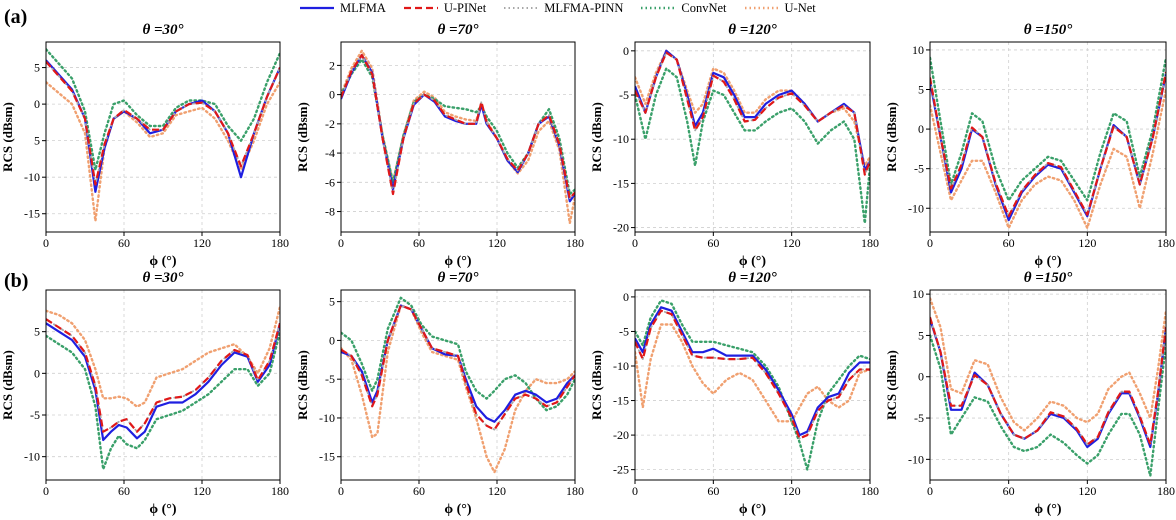 The image size is (1176, 520). What do you see at coordinates (918, 294) in the screenshot?
I see `y-tick-label: 10` at bounding box center [918, 294].